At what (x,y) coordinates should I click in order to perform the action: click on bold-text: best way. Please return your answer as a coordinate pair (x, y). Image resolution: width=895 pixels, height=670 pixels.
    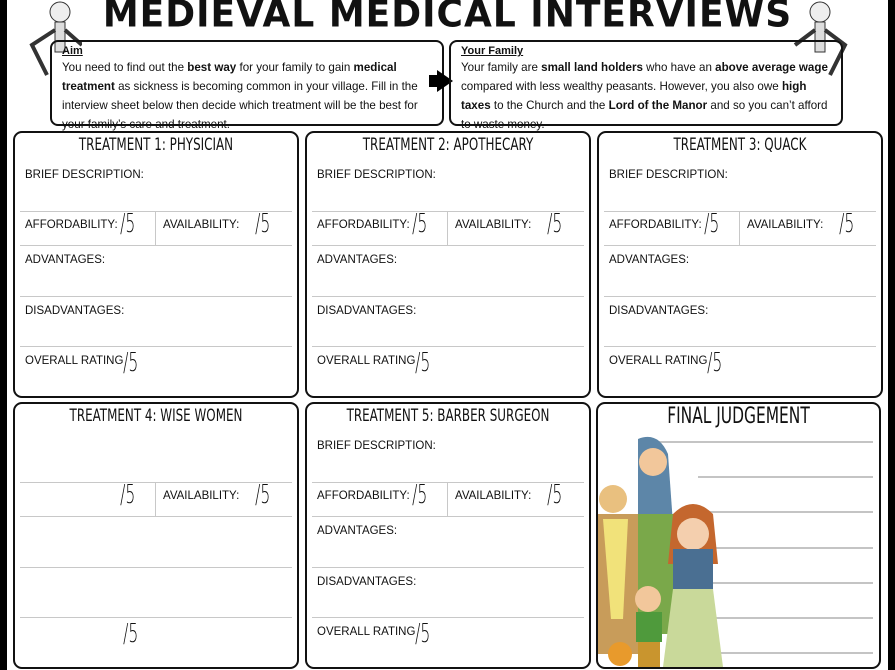
    Looking at the image, I should click on (212, 67).